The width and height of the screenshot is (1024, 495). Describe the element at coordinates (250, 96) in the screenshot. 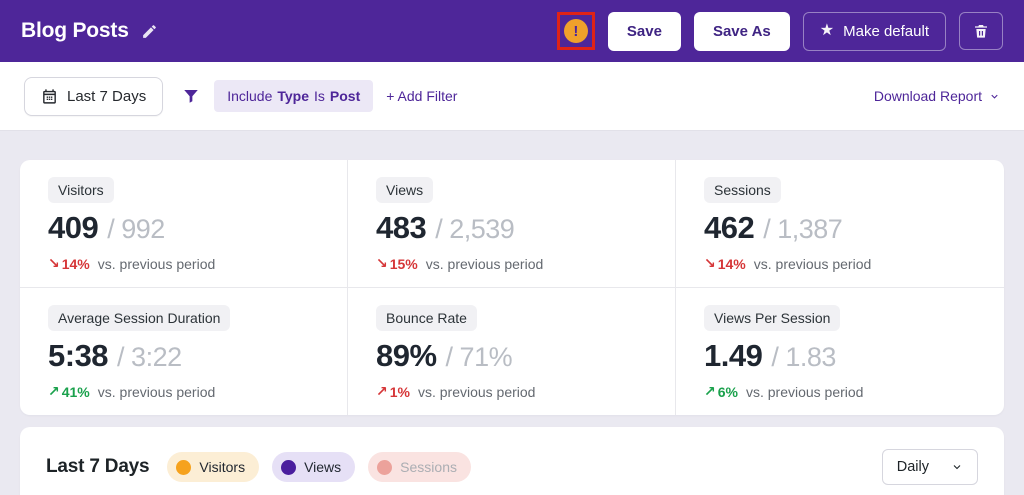

I see `filter-part: Include` at that location.